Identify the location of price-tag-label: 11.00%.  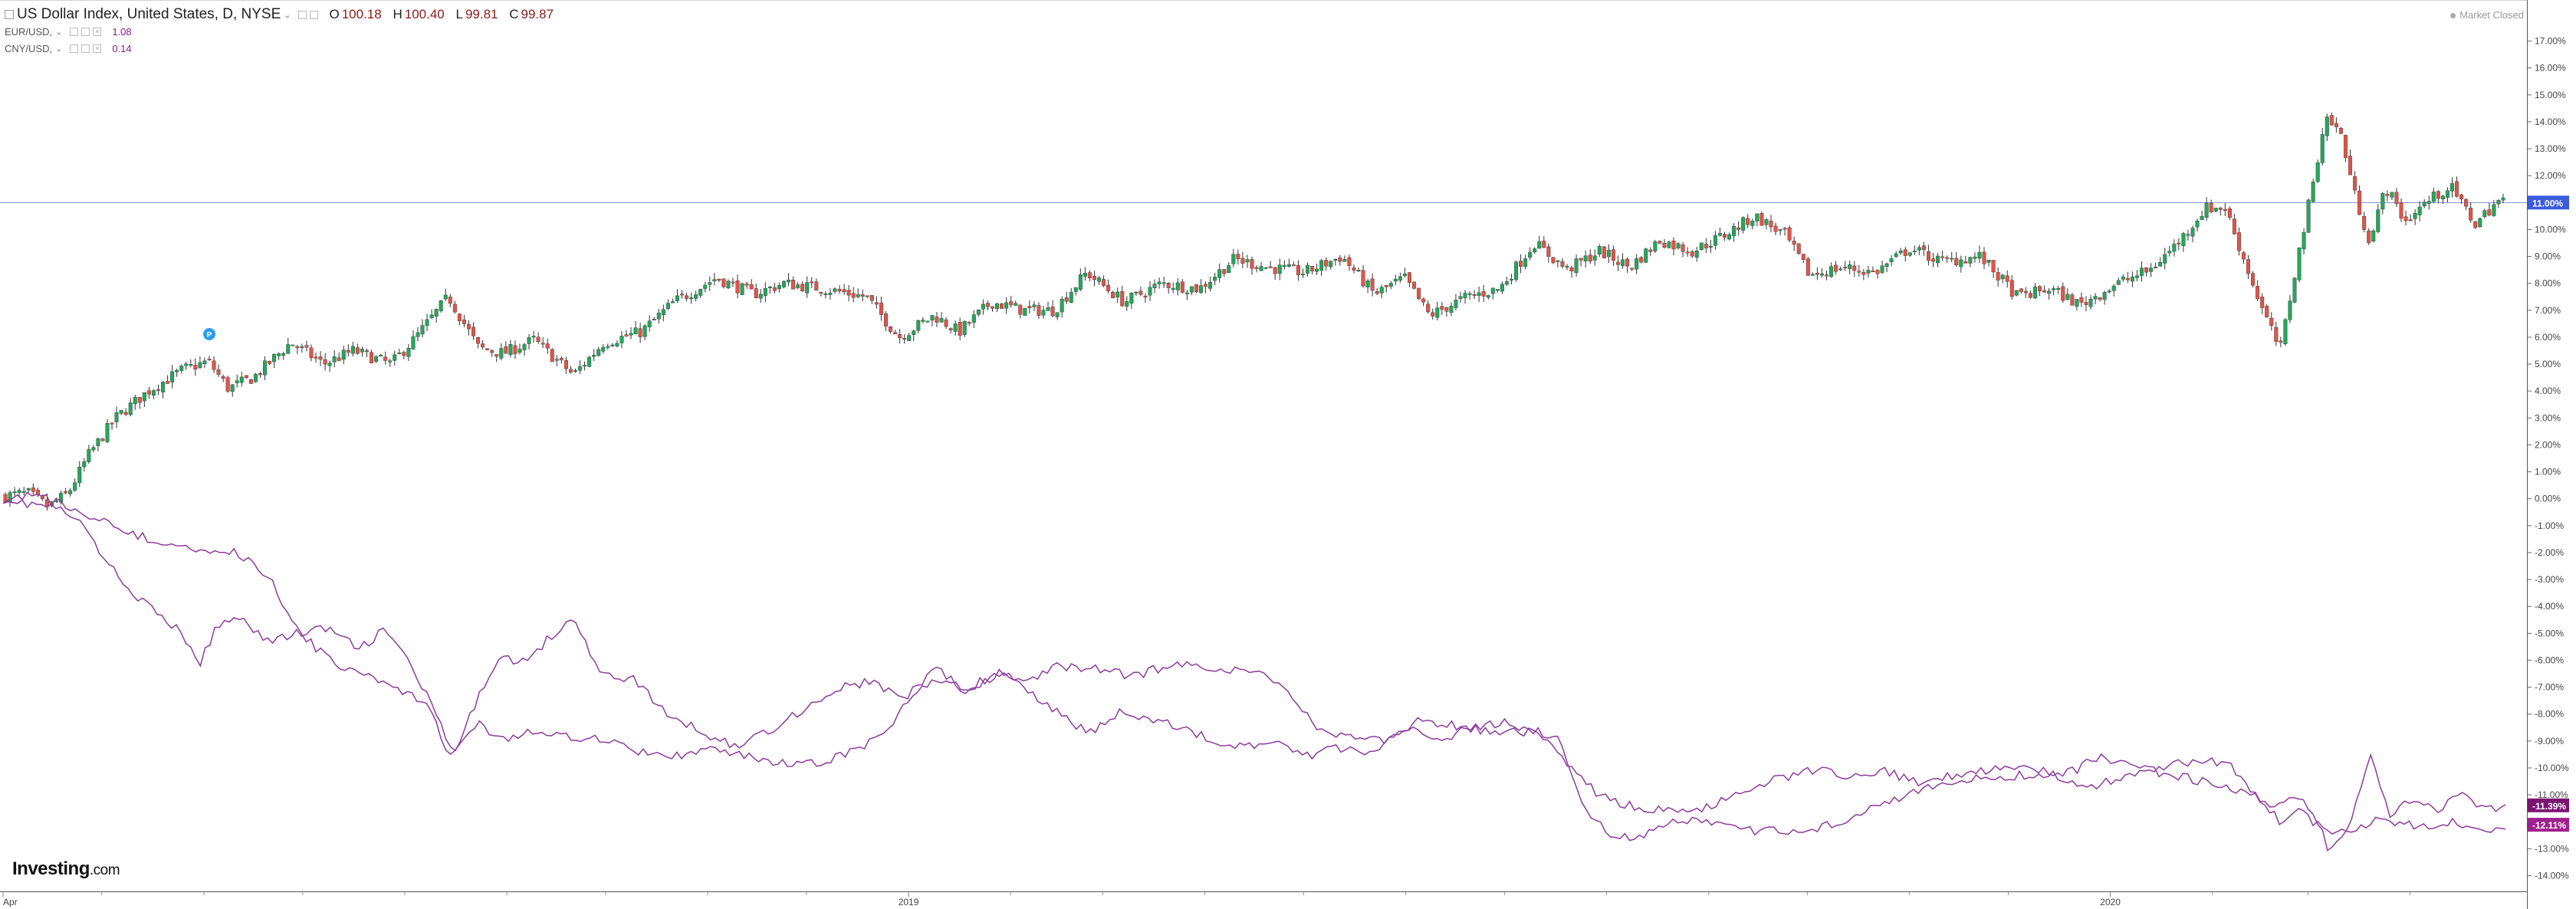
(2548, 203).